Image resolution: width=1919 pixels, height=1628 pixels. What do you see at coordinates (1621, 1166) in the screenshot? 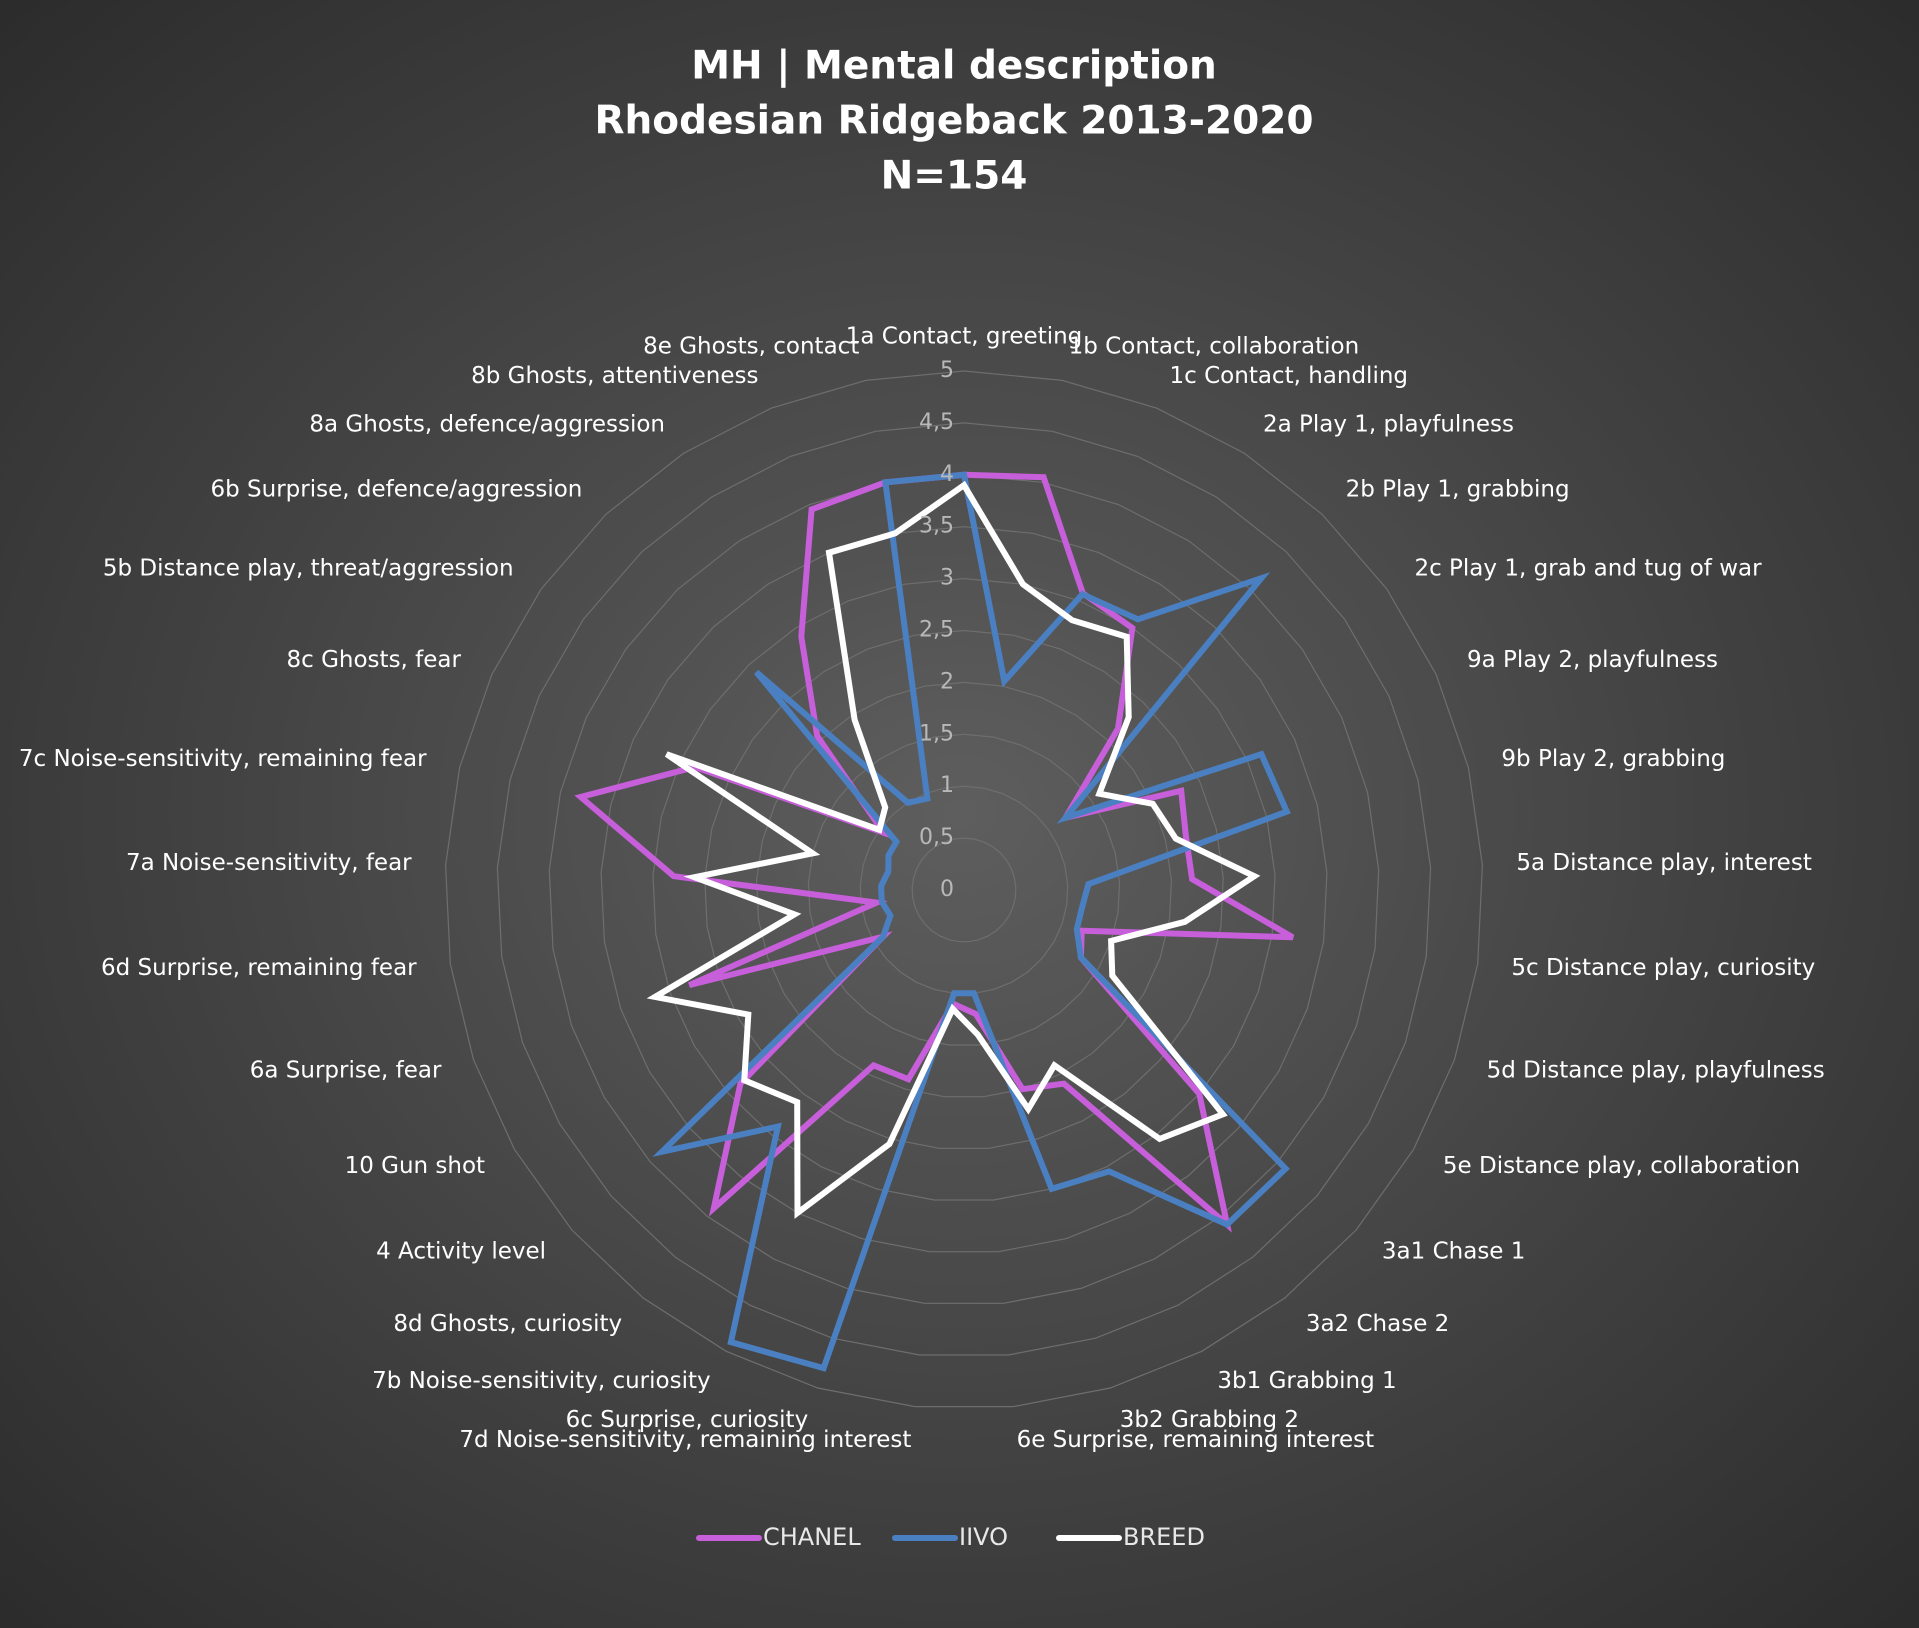
I see `category-label: 5e Distance play, collaboration` at bounding box center [1621, 1166].